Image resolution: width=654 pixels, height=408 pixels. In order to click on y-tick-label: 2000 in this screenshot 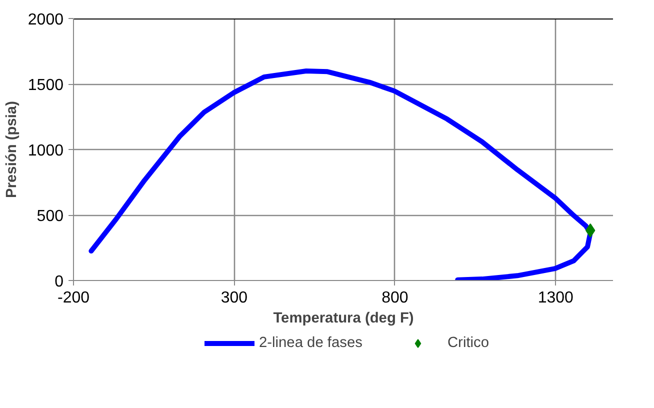, I will do `click(46, 20)`.